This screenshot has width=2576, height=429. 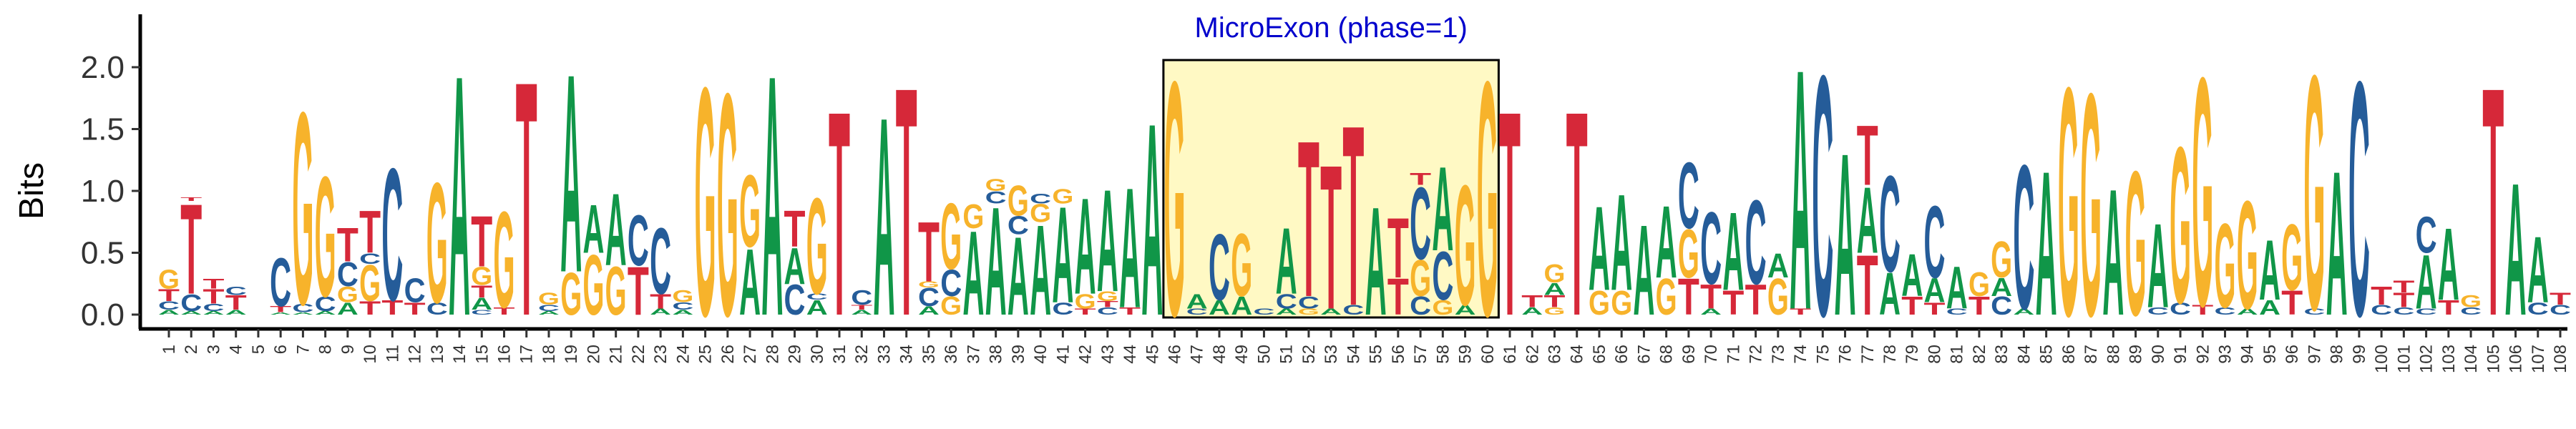 I want to click on x-tick-label: 71, so click(x=1733, y=354).